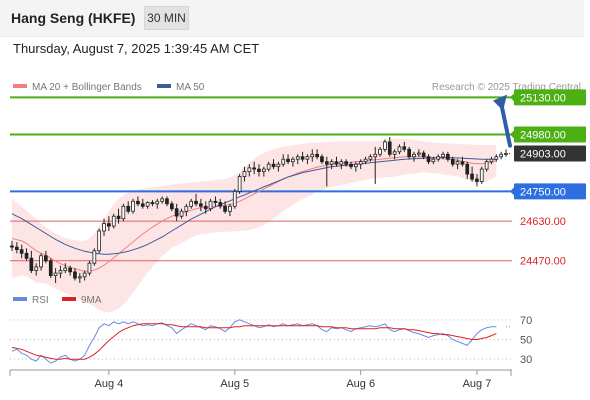  What do you see at coordinates (87, 87) in the screenshot?
I see `legend-label: MA 20 + Bollinger Bands` at bounding box center [87, 87].